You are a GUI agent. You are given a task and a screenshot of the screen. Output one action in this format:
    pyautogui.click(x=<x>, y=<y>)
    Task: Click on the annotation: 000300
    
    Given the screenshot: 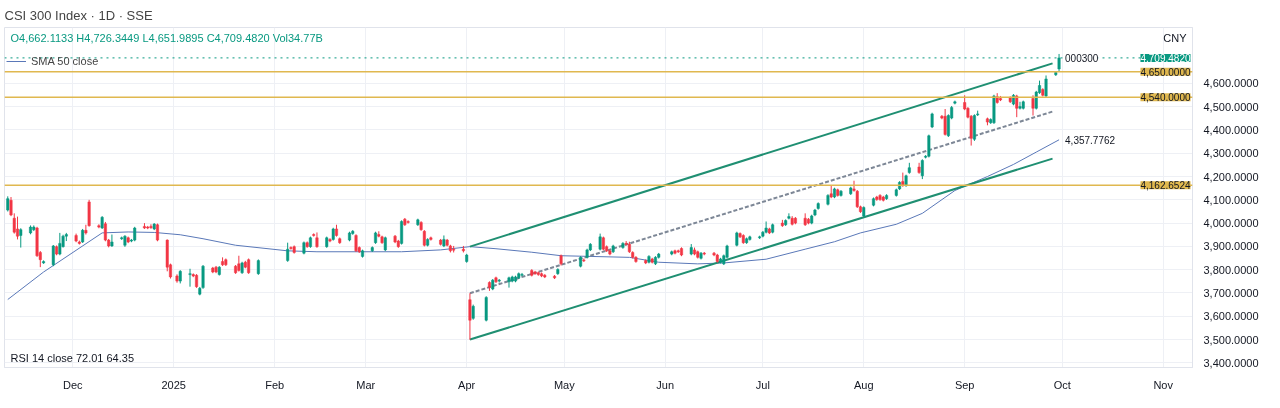 What is the action you would take?
    pyautogui.click(x=1082, y=58)
    